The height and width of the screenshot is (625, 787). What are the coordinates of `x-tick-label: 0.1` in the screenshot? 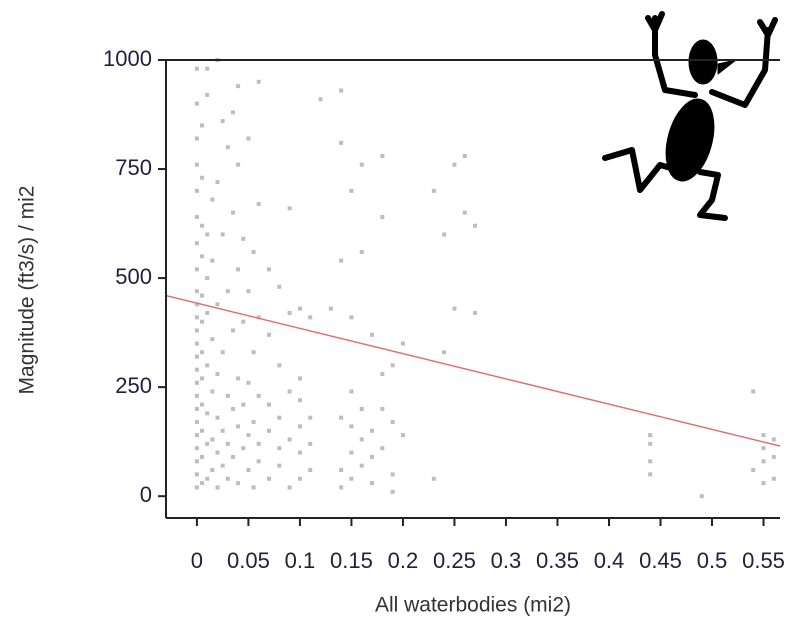 It's located at (300, 560).